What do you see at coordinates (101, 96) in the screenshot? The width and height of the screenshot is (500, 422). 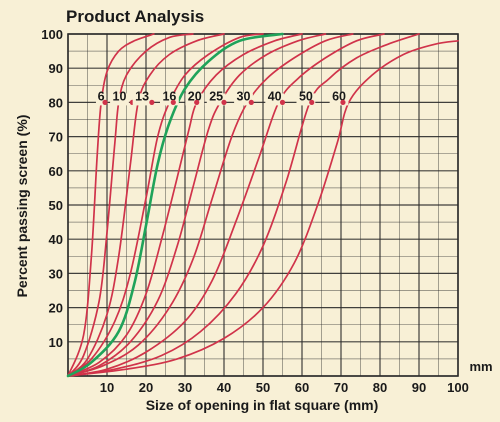 I see `curve-label-6: 6` at bounding box center [101, 96].